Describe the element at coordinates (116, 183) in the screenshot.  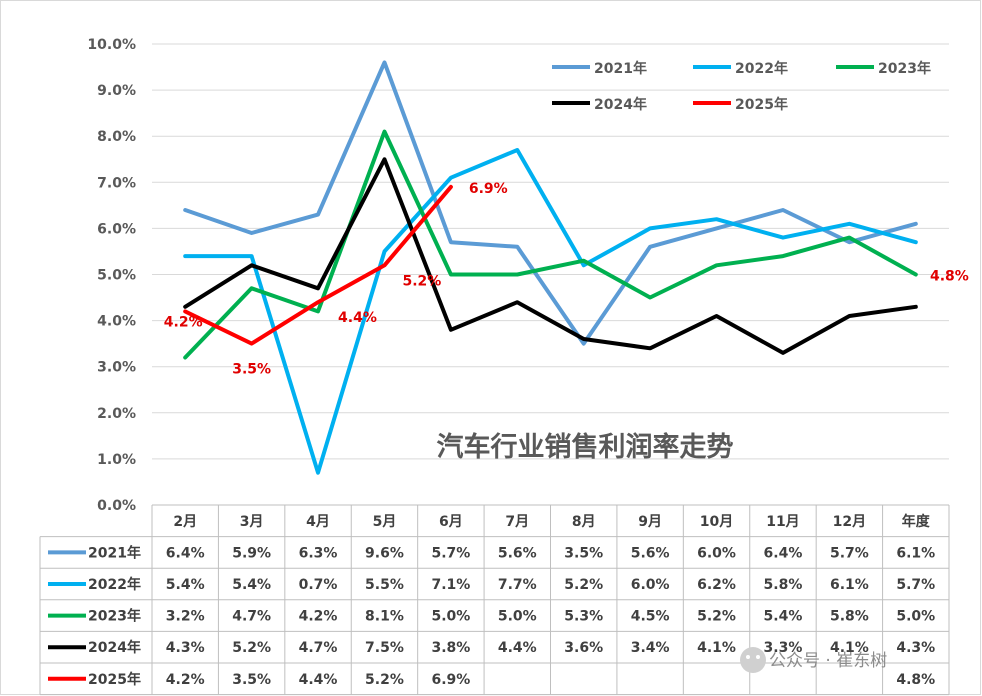
I see `y-tick-label: 7.0%` at that location.